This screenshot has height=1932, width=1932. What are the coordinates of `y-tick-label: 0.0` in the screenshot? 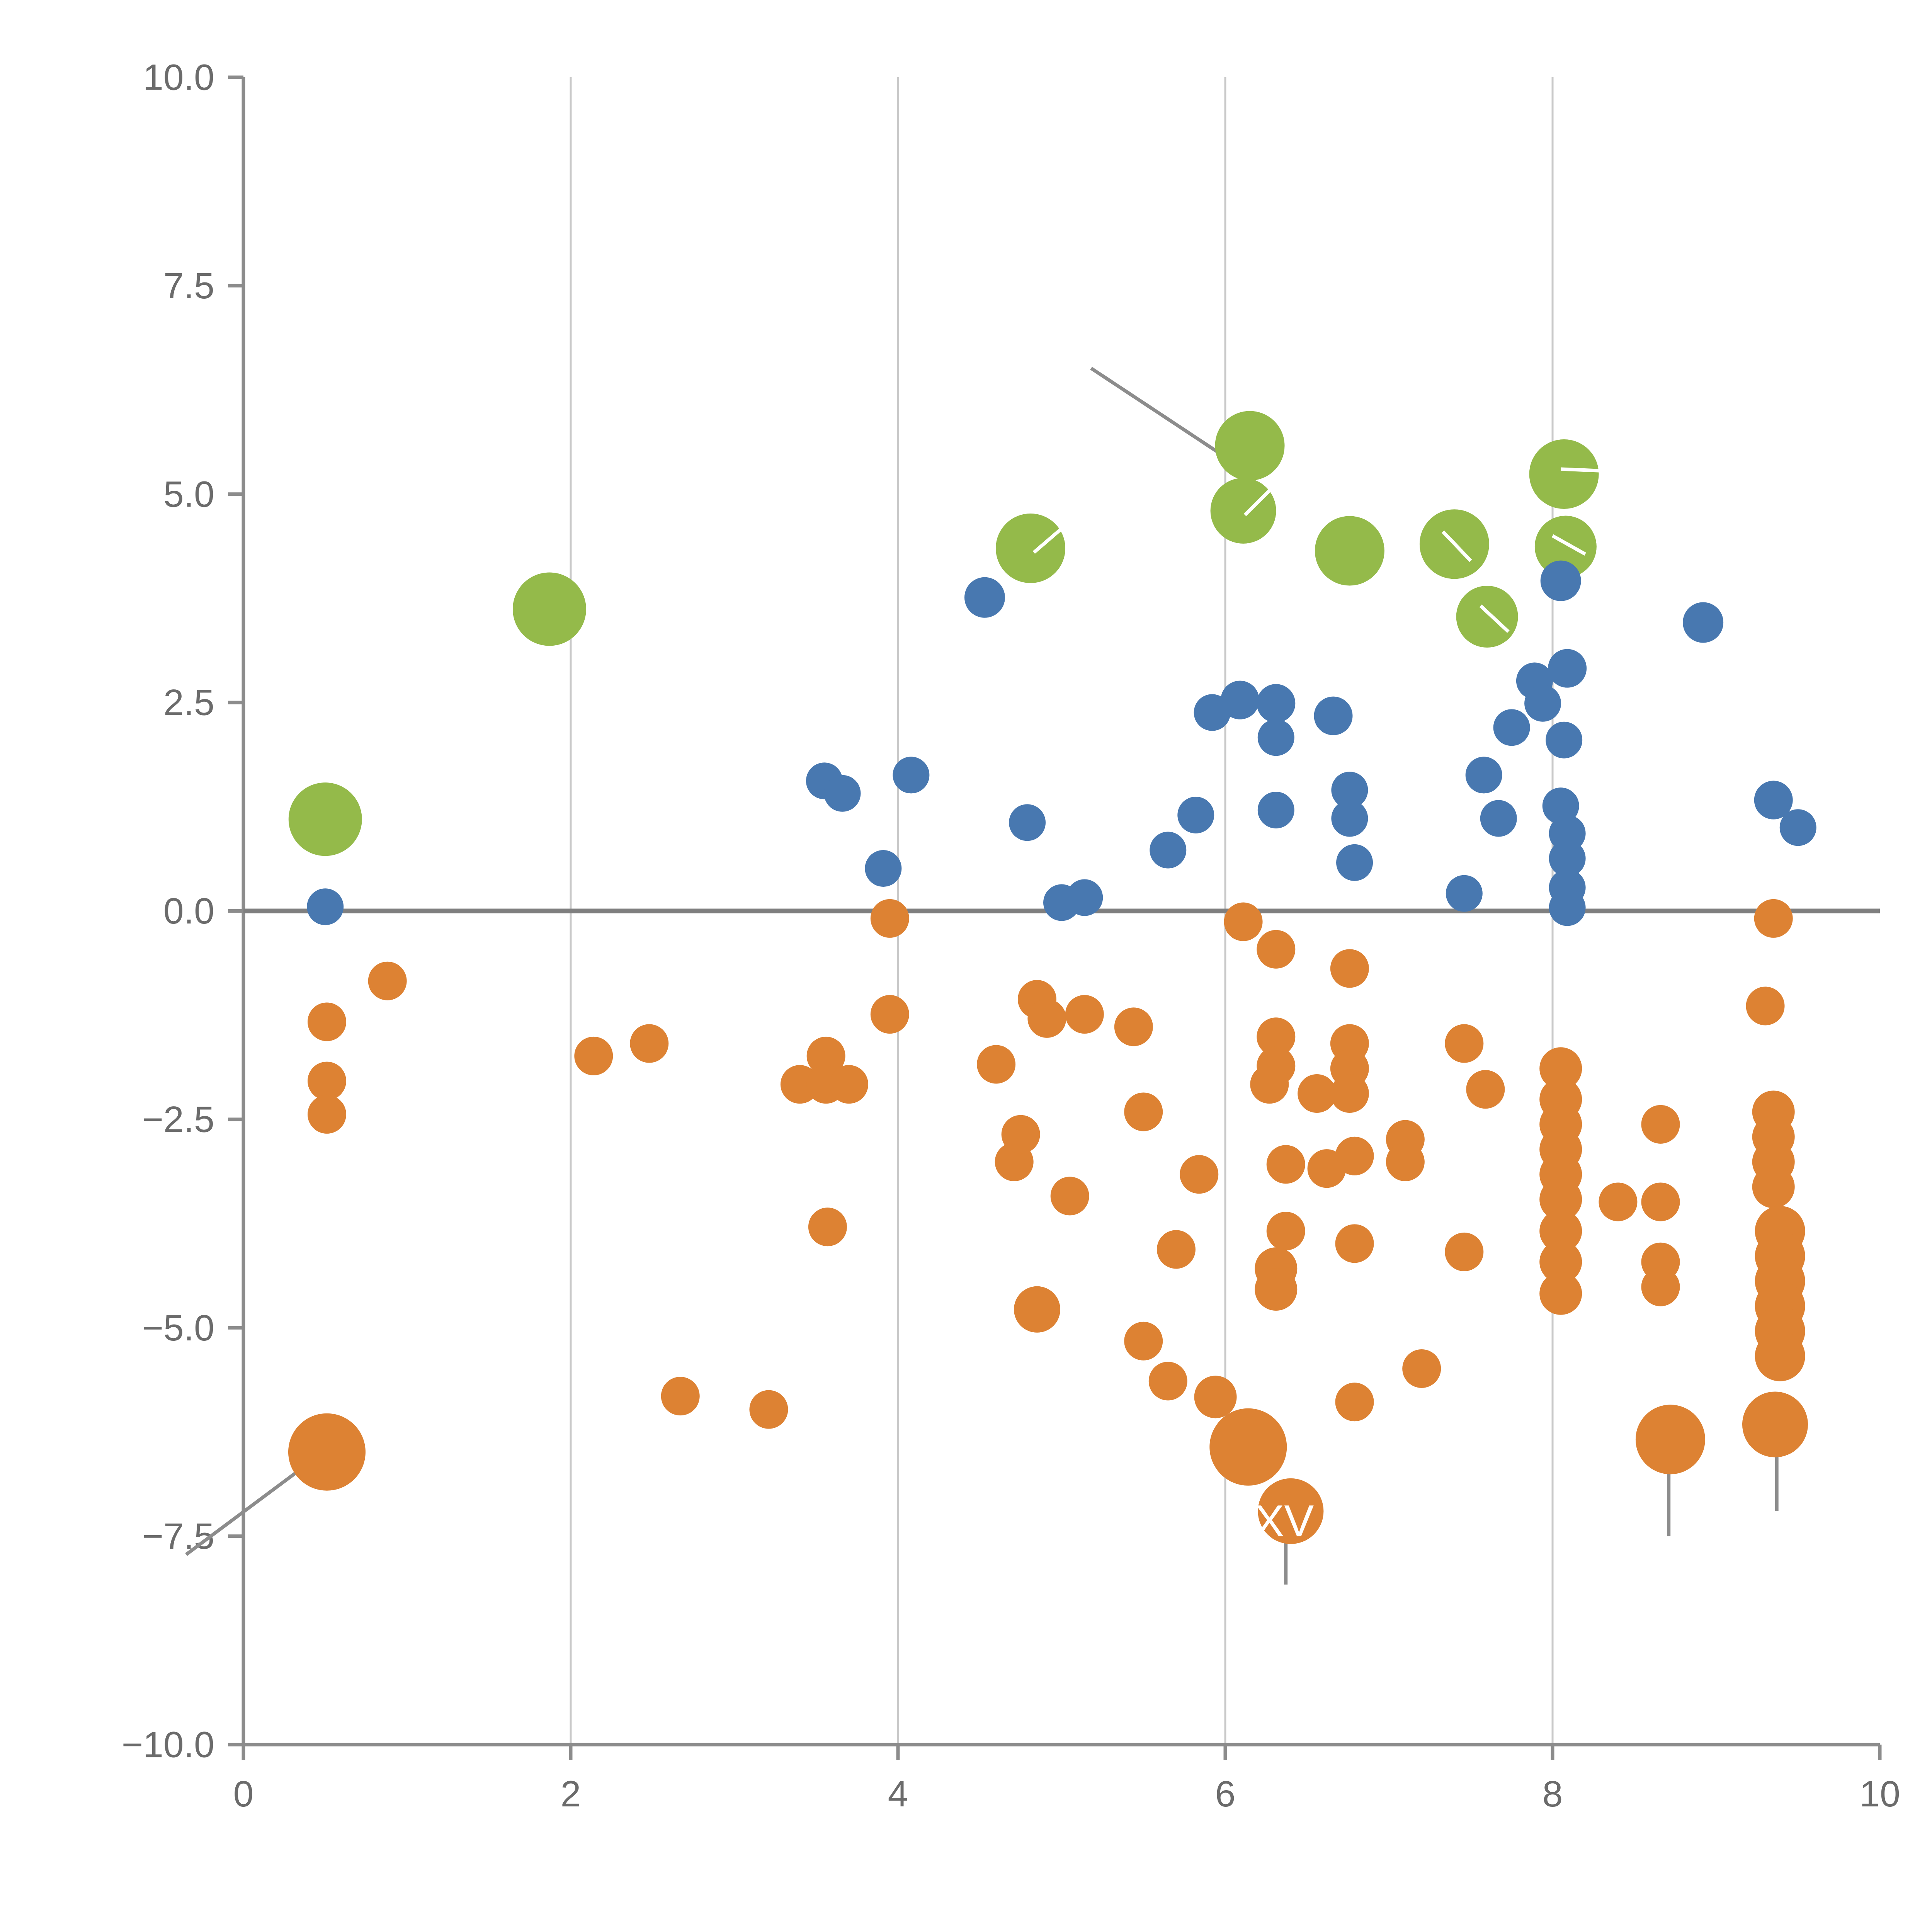 It's located at (189, 912).